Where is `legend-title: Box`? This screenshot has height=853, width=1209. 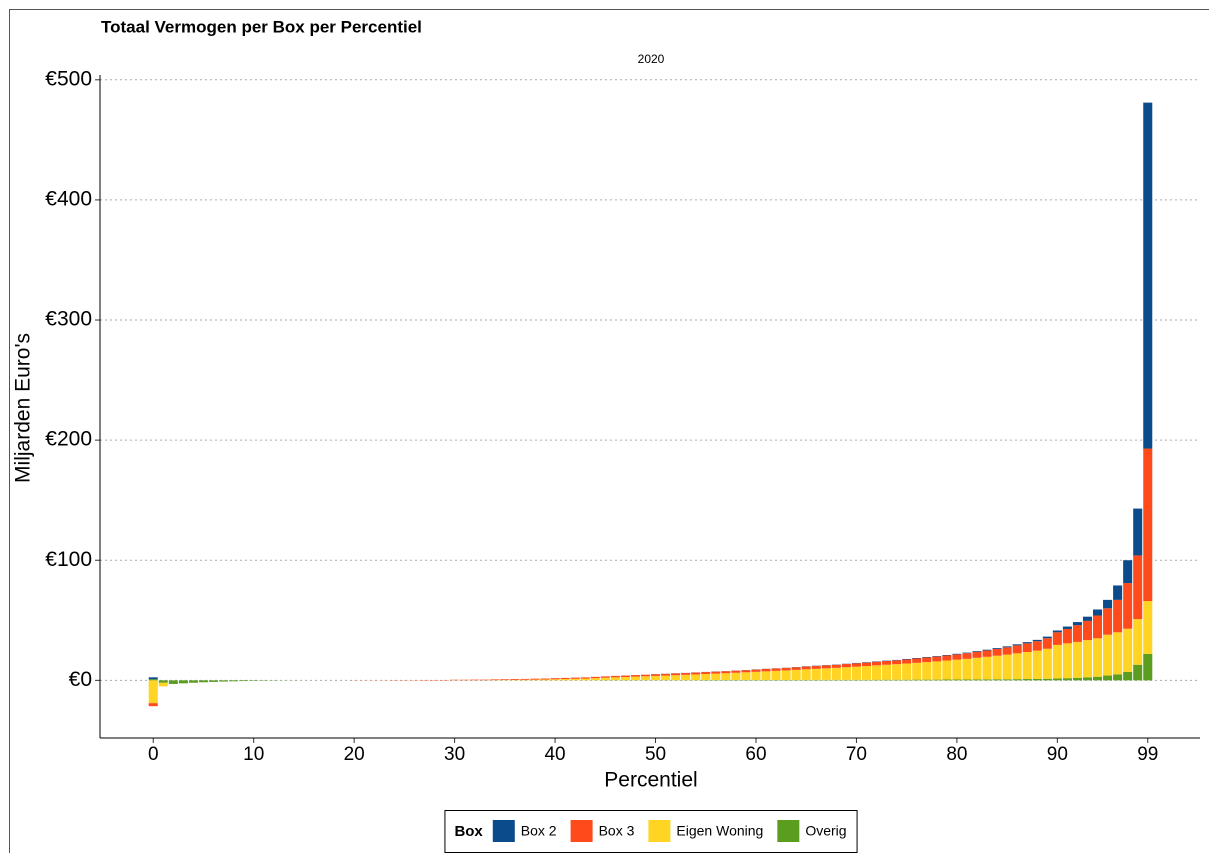
legend-title: Box is located at coordinates (468, 831).